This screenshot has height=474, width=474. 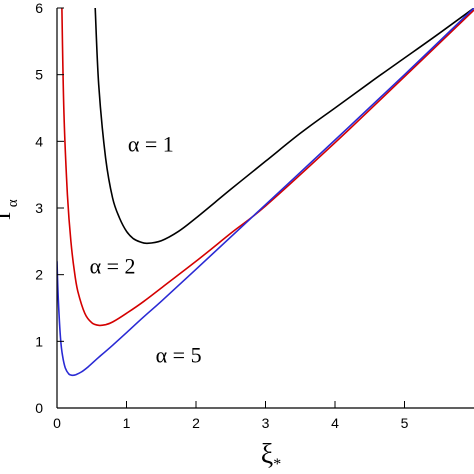 What do you see at coordinates (39, 8) in the screenshot?
I see `y-tick-label: 6` at bounding box center [39, 8].